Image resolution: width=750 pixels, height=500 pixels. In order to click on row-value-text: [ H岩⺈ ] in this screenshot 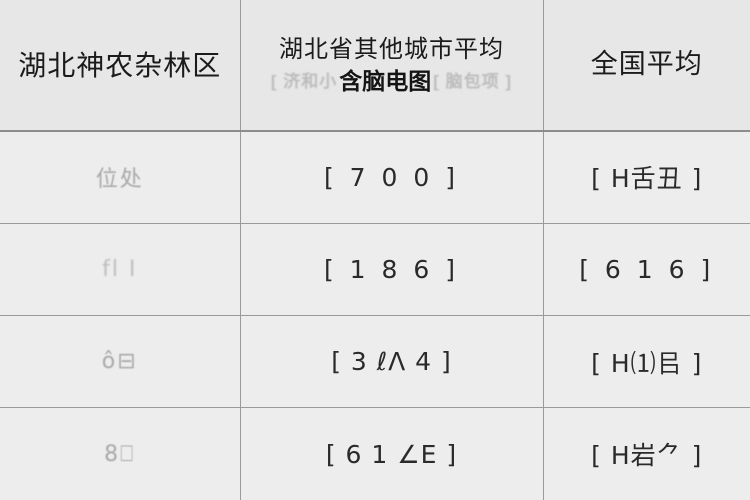, I will do `click(647, 456)`.